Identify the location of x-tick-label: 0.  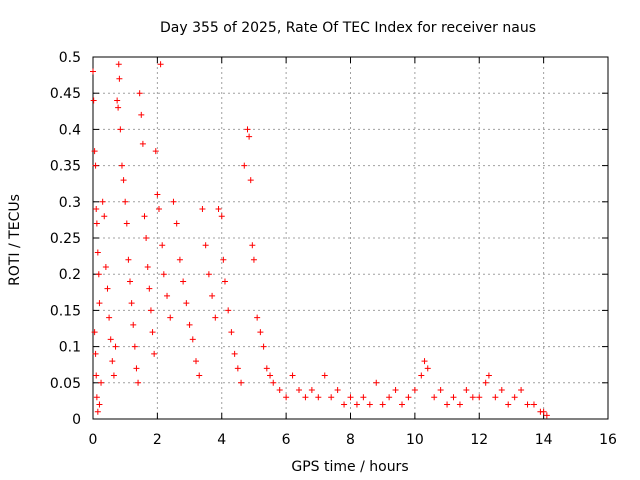
(93, 440).